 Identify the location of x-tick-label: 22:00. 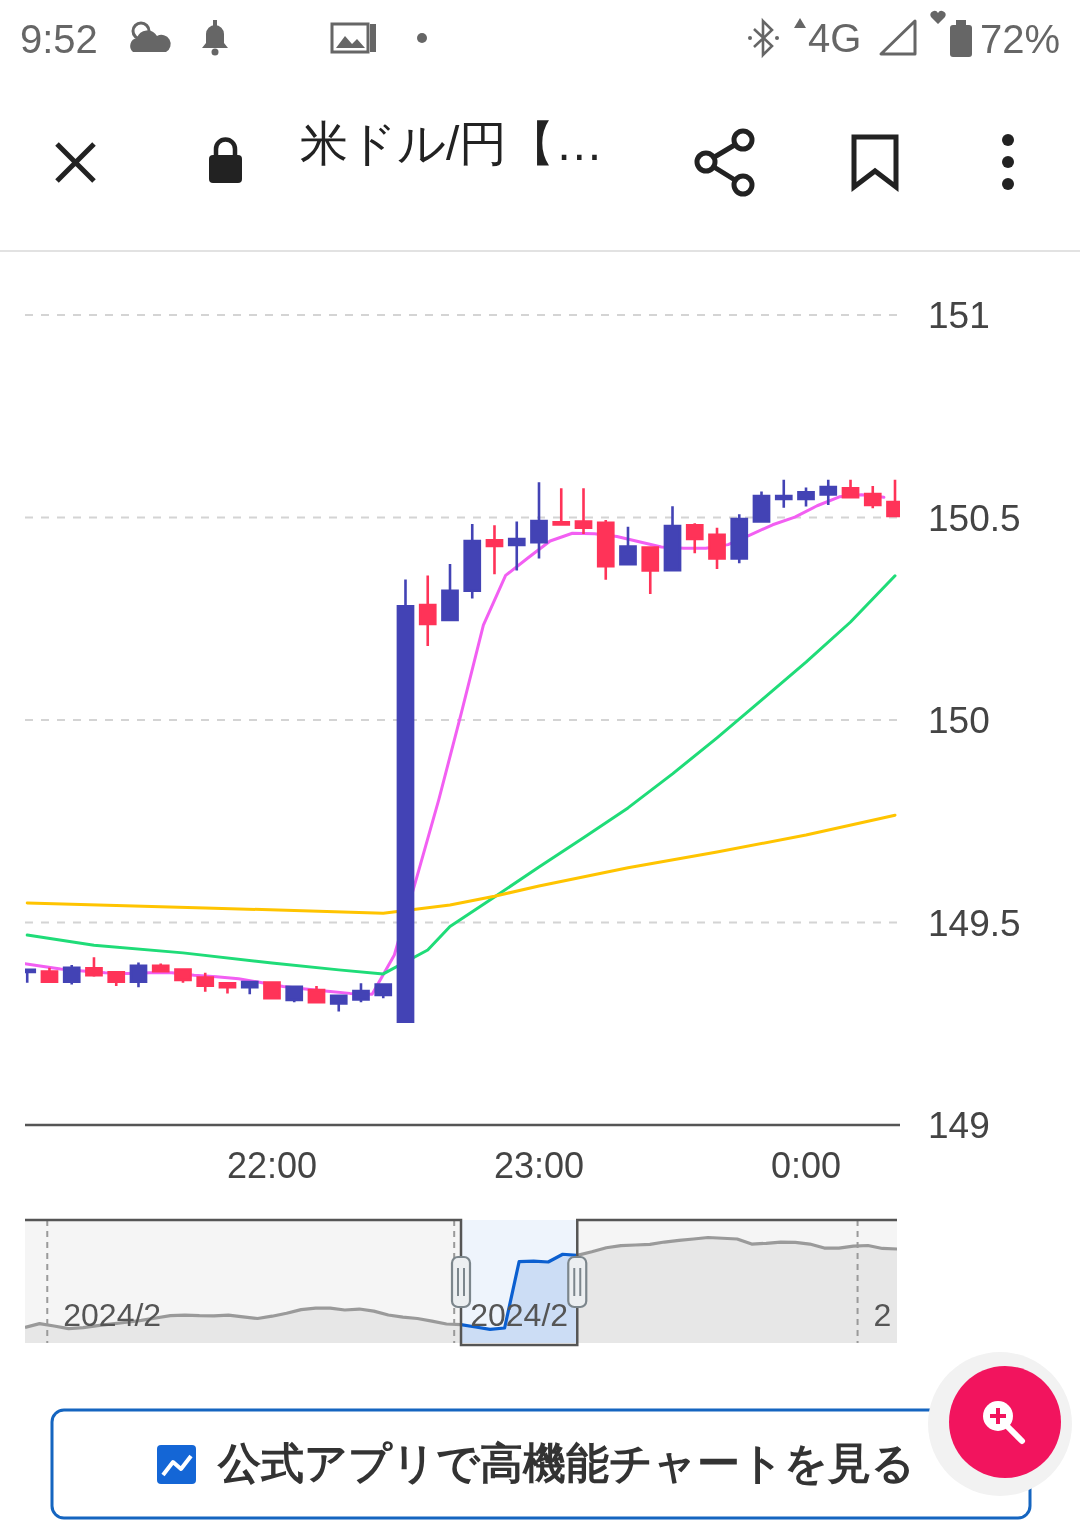
(272, 1165).